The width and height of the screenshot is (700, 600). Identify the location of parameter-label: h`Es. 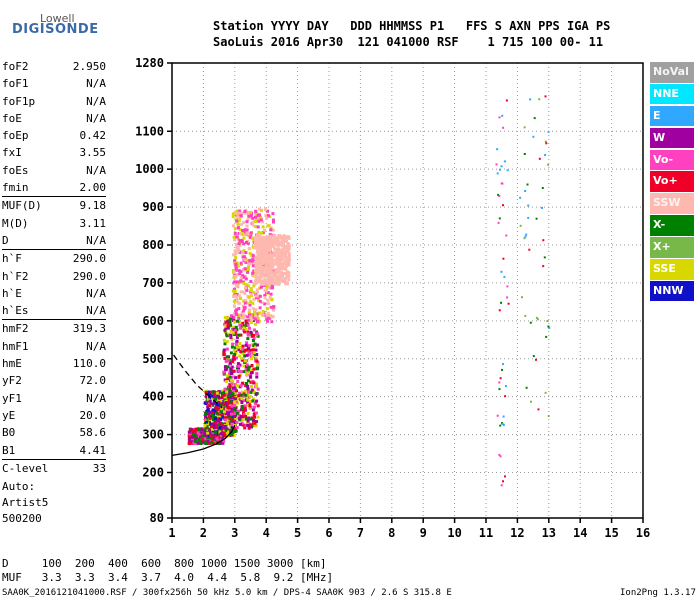
(15, 311).